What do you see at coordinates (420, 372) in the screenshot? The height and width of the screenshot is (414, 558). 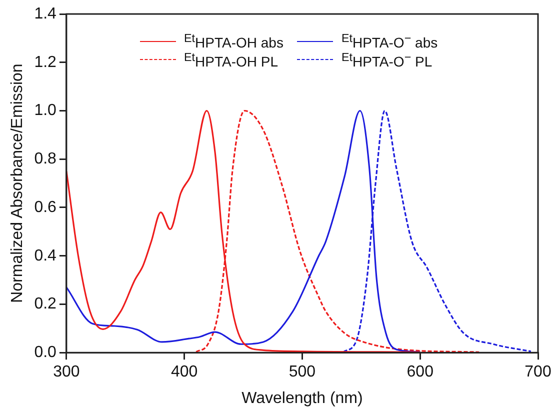 I see `x-tick-label: 600` at bounding box center [420, 372].